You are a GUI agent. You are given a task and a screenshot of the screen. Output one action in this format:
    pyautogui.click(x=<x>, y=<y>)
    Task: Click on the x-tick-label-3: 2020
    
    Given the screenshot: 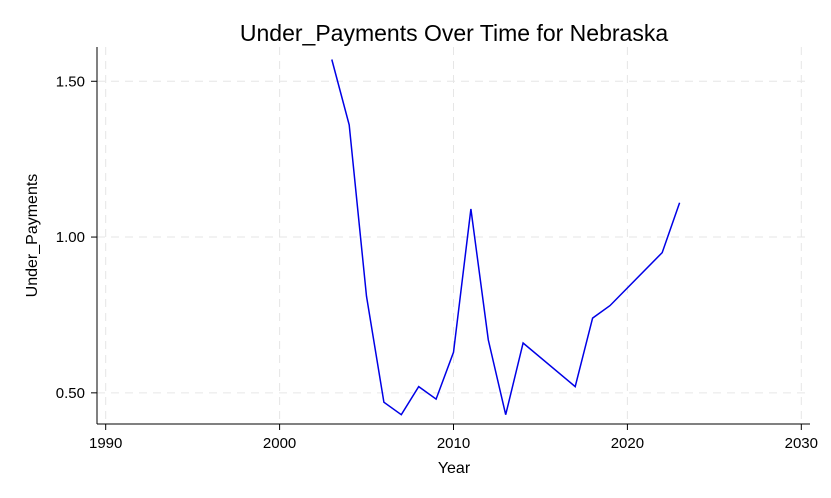 What is the action you would take?
    pyautogui.click(x=627, y=443)
    